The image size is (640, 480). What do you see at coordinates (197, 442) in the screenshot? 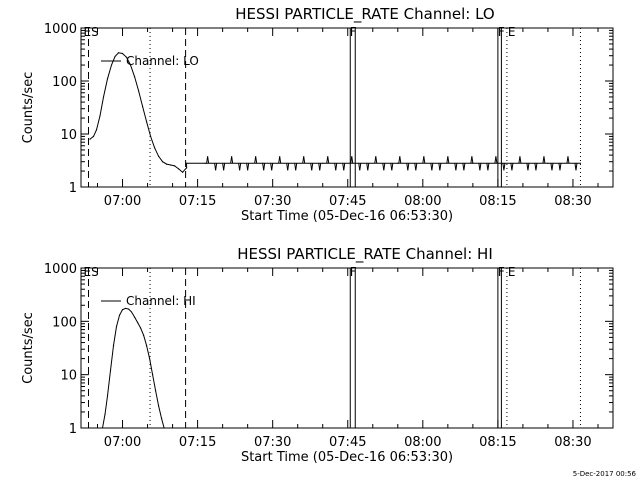
I see `x-tick-label: 07:15` at bounding box center [197, 442].